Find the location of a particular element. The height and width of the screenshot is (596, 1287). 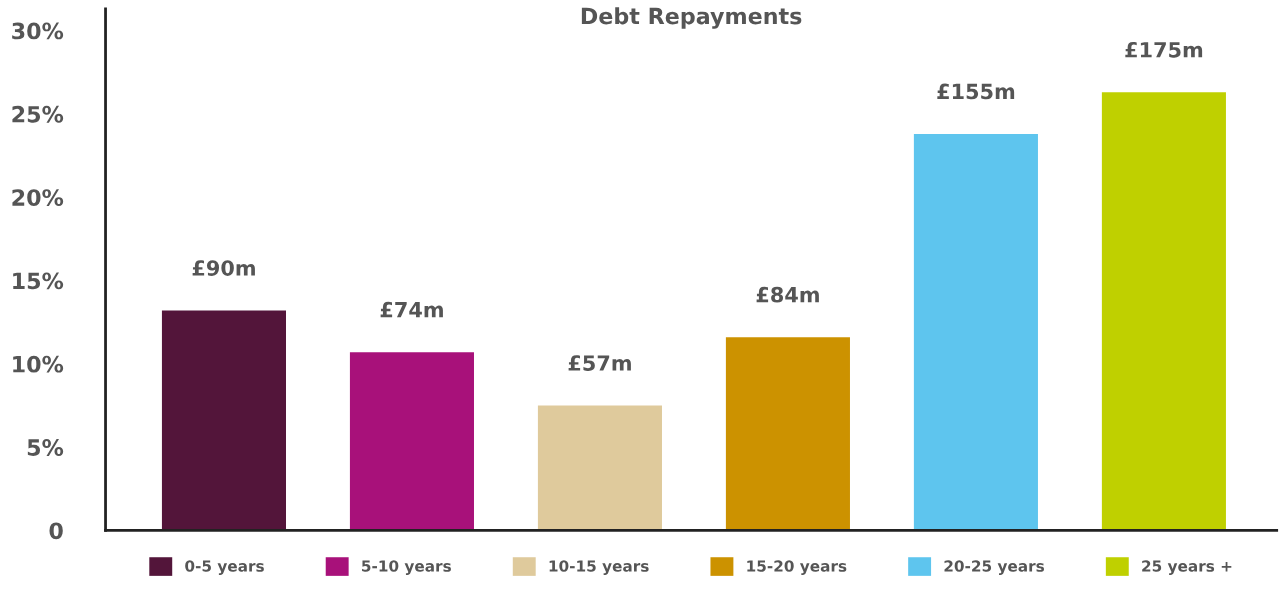

legend-label: 25 years + is located at coordinates (1187, 567).